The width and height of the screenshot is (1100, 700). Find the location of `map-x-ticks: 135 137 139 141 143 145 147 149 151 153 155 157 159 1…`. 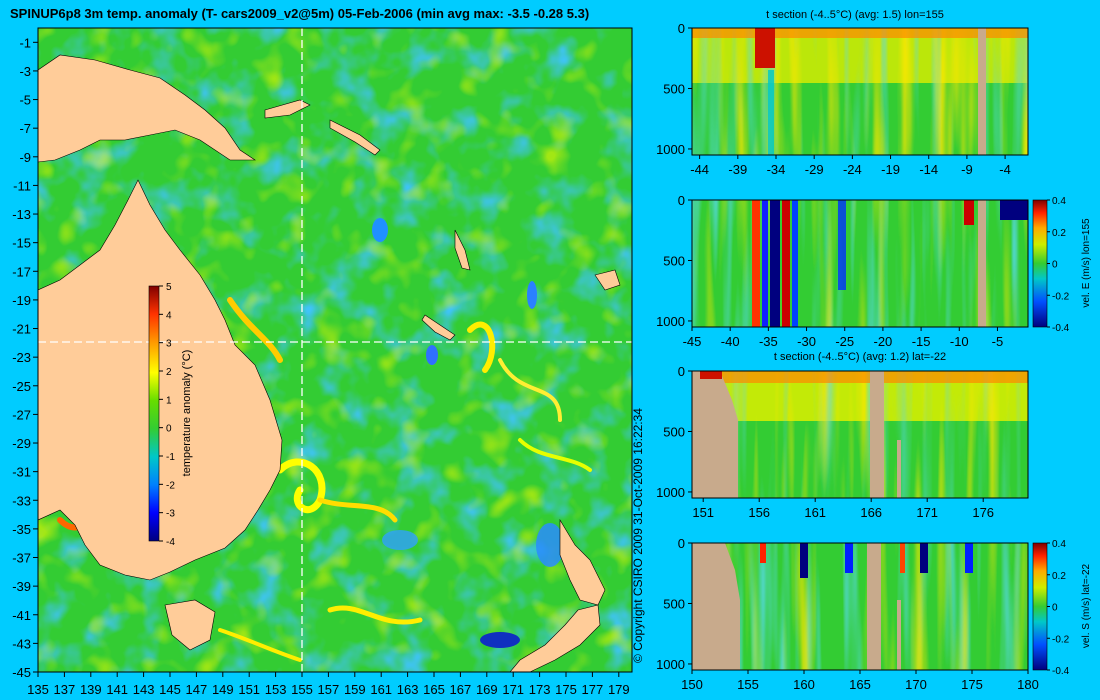

map-x-ticks: 135 137 139 141 143 145 147 149 151 153 155 157 159 1… is located at coordinates (328, 684).